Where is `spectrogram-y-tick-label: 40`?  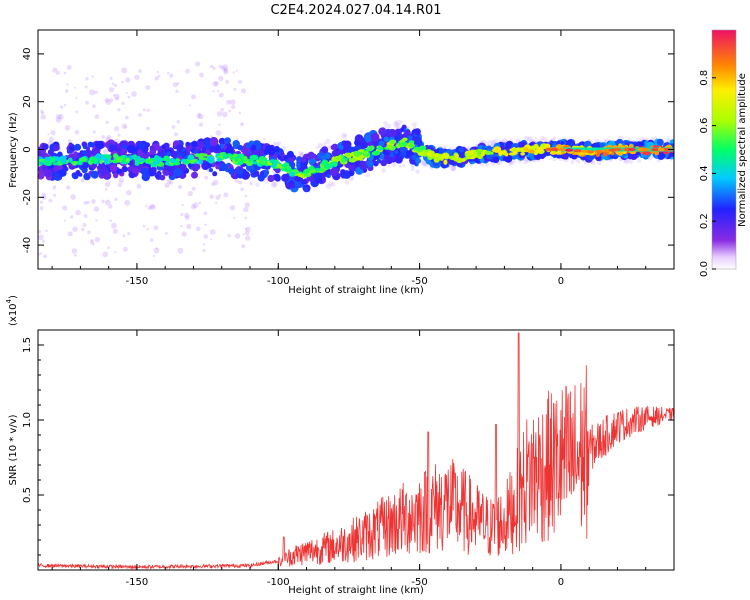
spectrogram-y-tick-label: 40 is located at coordinates (27, 54).